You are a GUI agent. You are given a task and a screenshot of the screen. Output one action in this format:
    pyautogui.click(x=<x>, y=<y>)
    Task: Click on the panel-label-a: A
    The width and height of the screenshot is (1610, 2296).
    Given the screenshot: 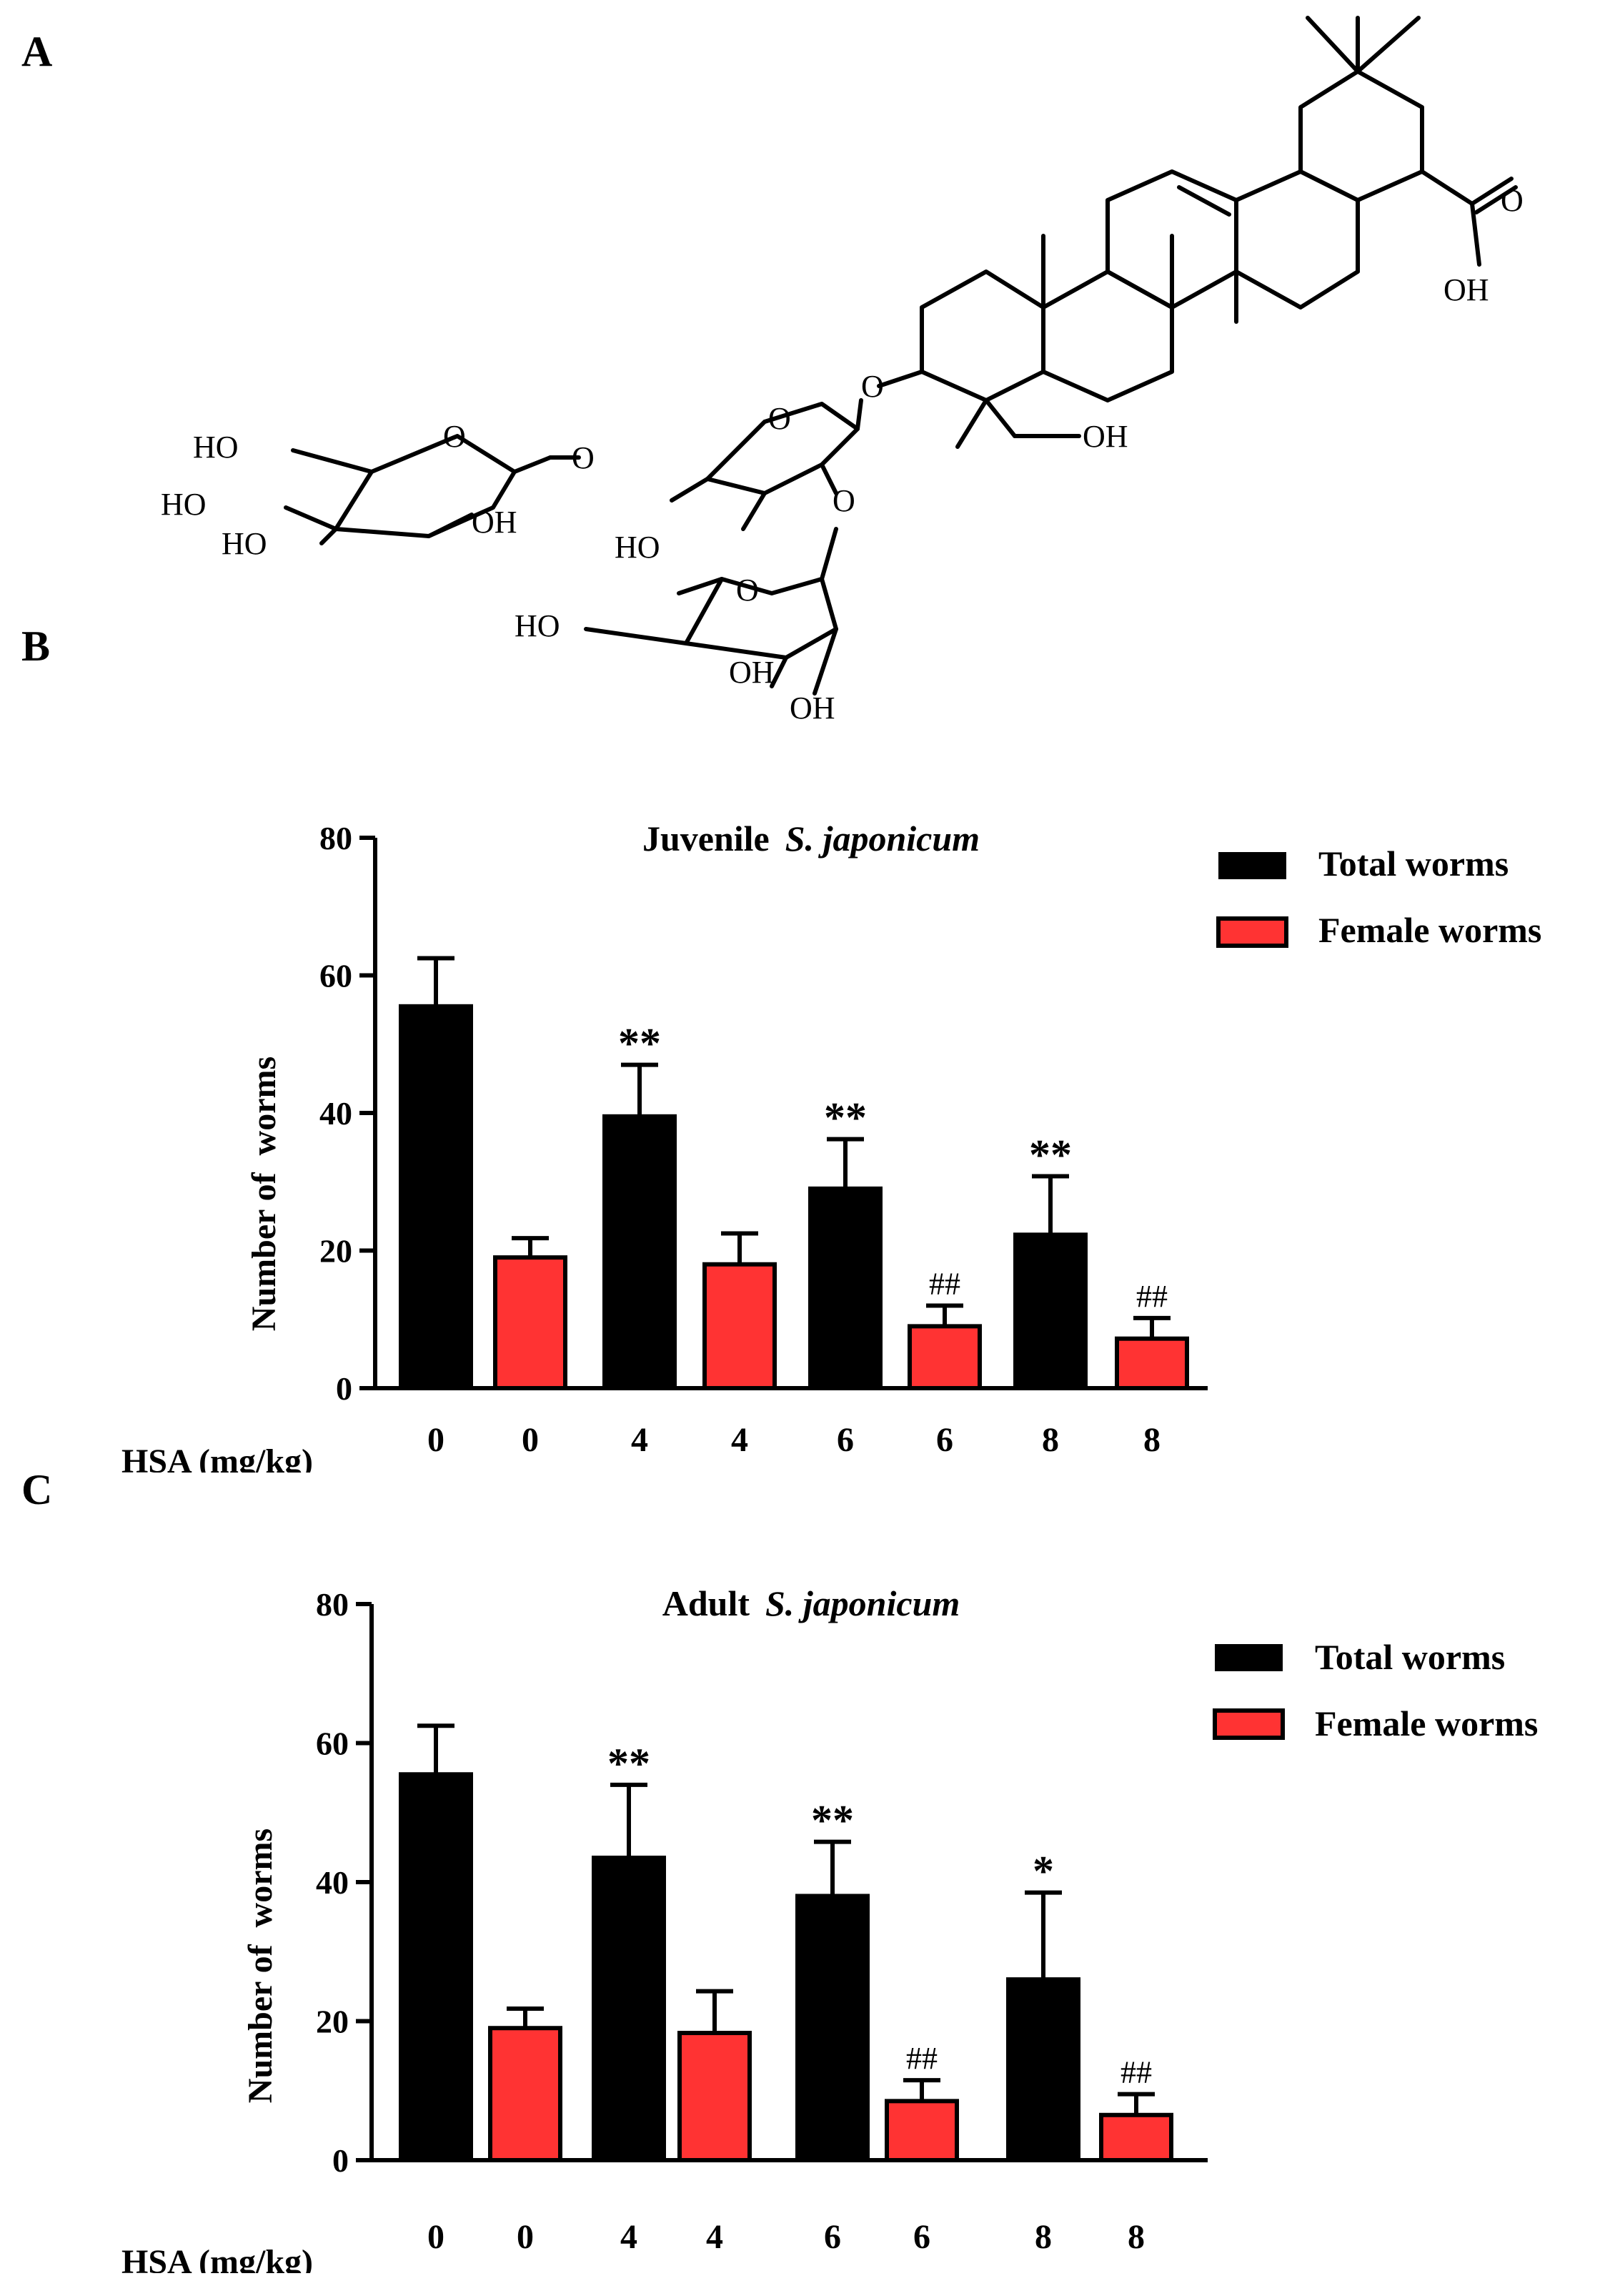 What is the action you would take?
    pyautogui.click(x=37, y=51)
    